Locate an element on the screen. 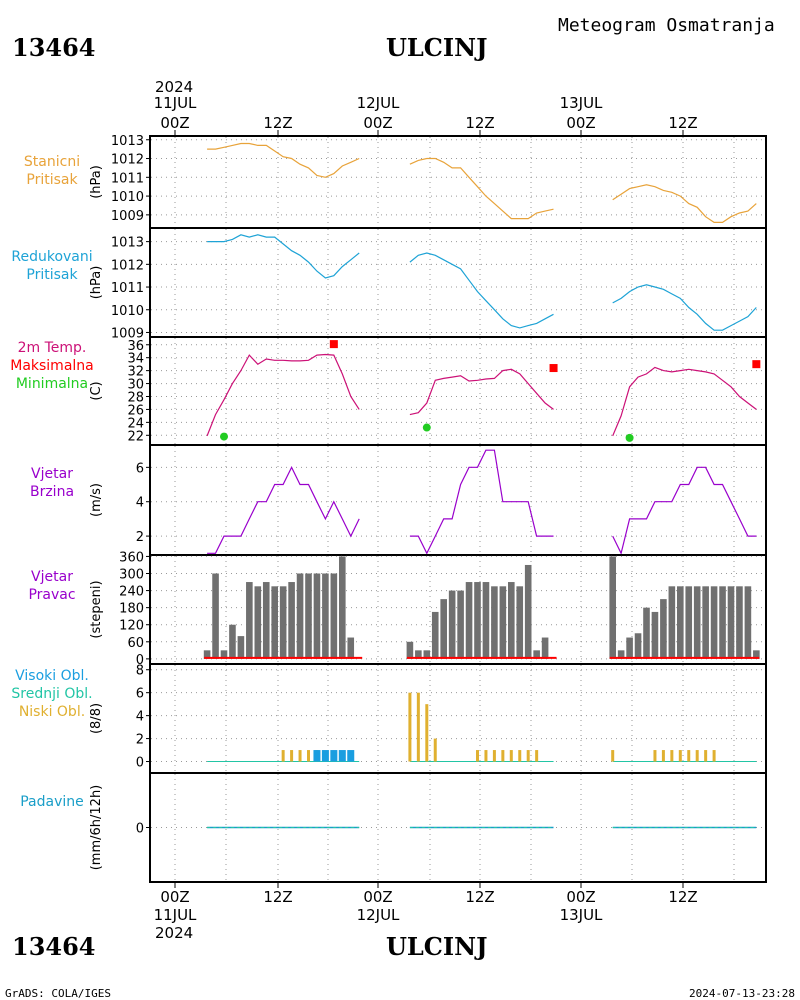 The image size is (800, 1000). y-axis-label: (hPa) is located at coordinates (96, 182).